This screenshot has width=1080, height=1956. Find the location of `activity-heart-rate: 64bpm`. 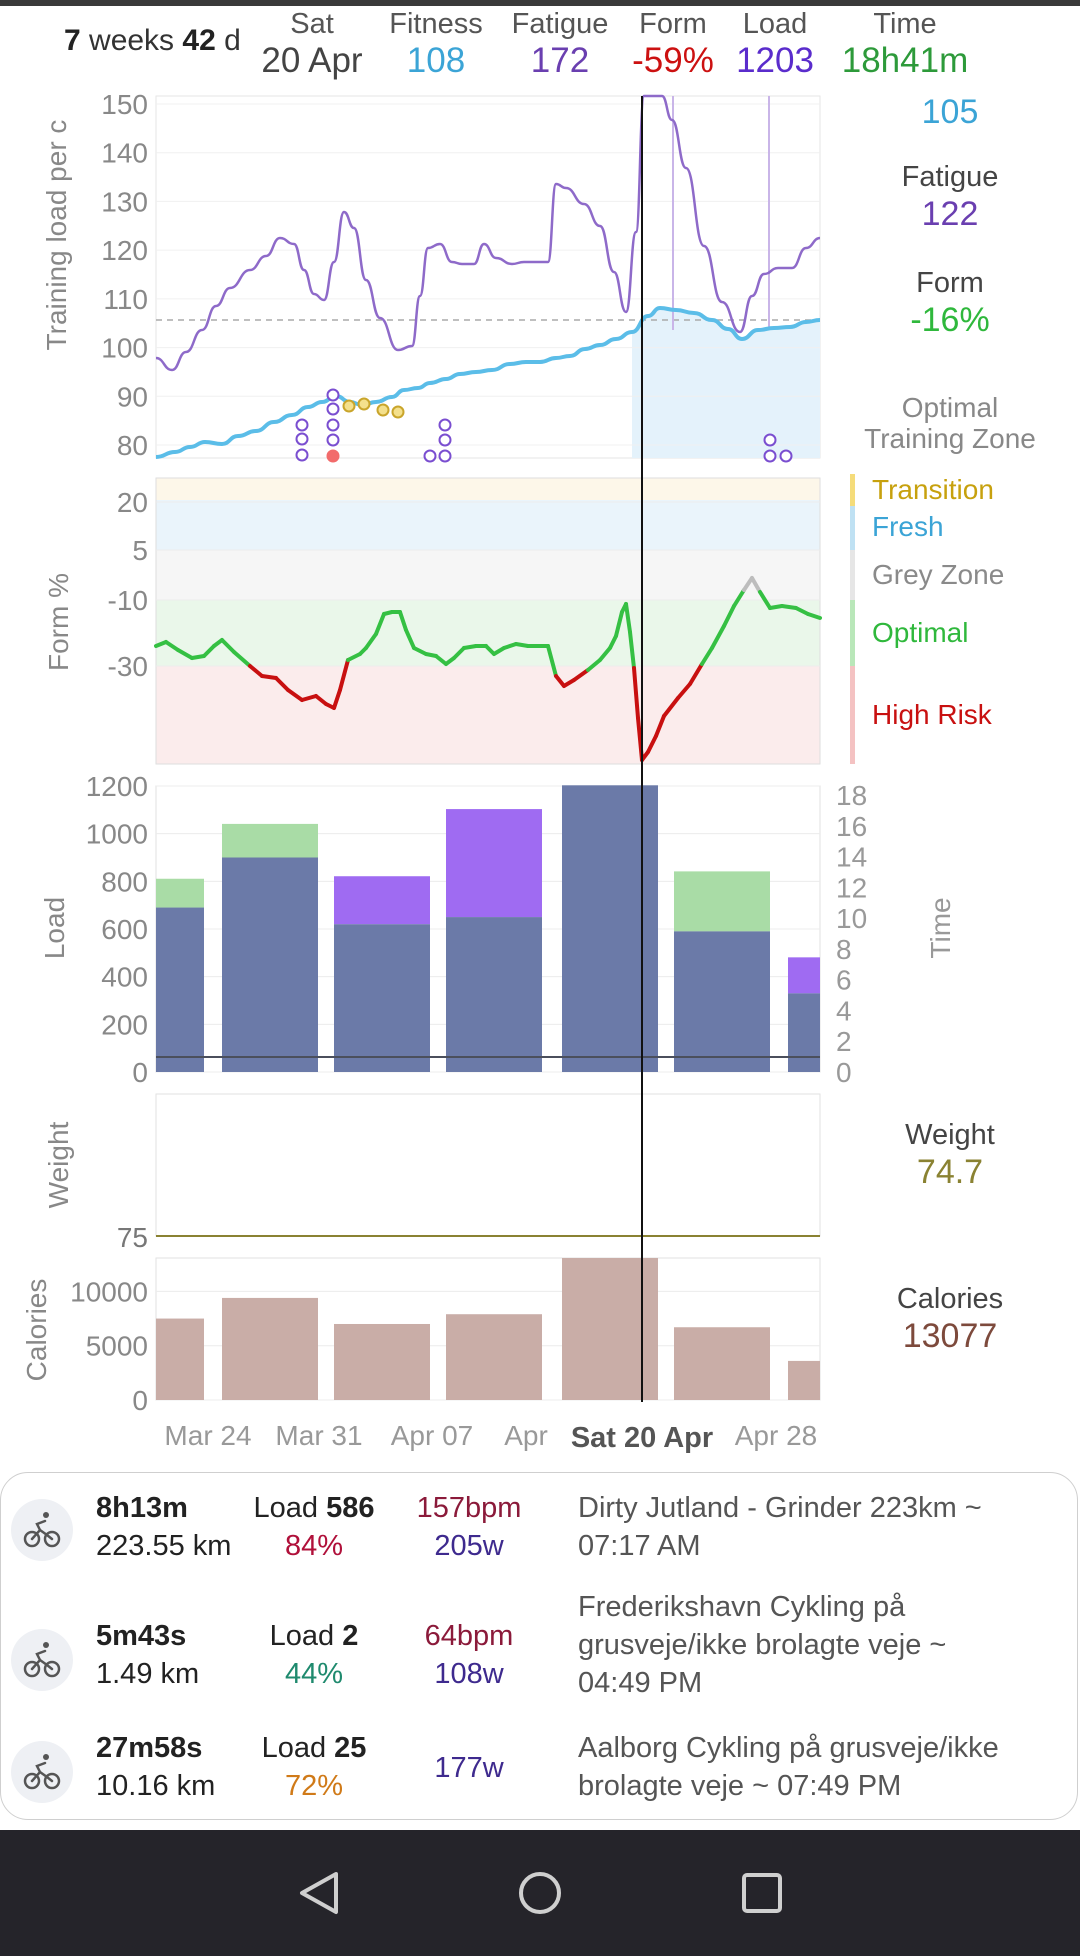

activity-heart-rate: 64bpm is located at coordinates (469, 1636).